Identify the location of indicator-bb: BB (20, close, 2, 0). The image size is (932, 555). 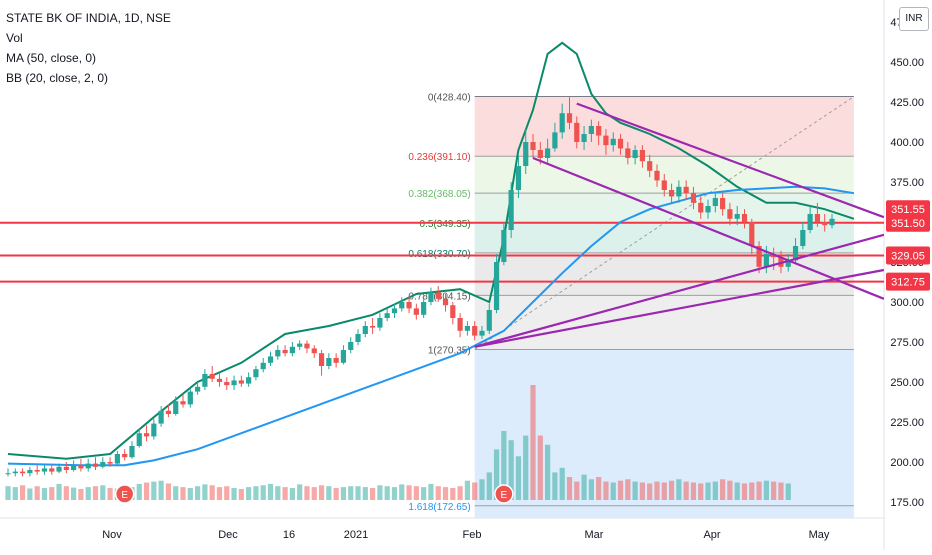
(57, 78).